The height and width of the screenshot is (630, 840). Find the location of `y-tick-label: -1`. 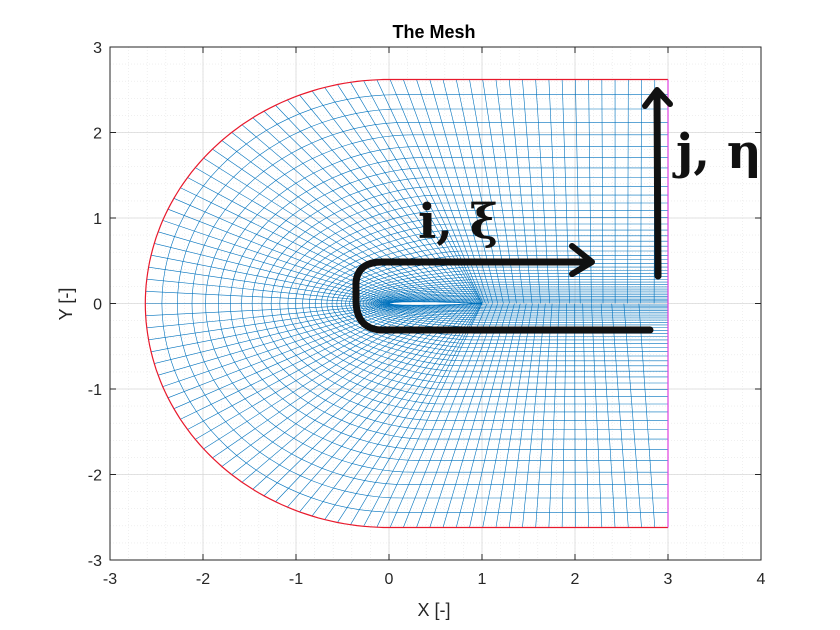

y-tick-label: -1 is located at coordinates (95, 390).